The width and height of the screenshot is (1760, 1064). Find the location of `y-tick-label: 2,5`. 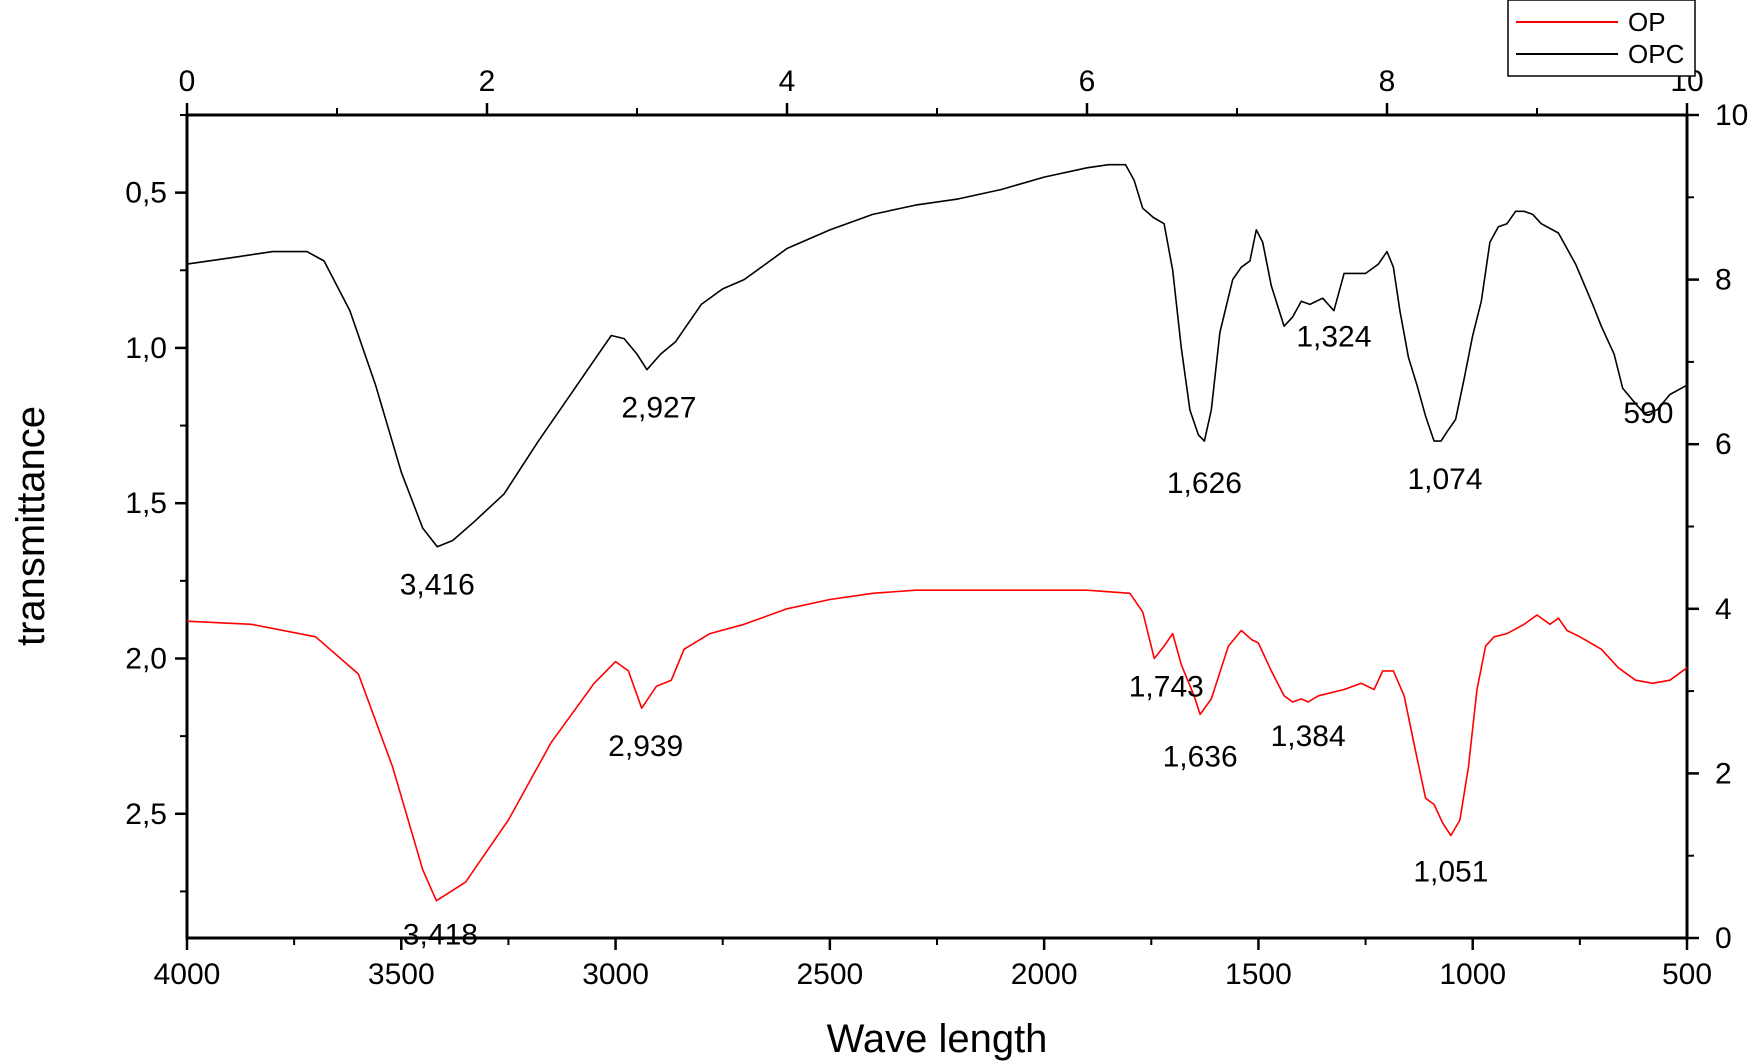

y-tick-label: 2,5 is located at coordinates (146, 814).